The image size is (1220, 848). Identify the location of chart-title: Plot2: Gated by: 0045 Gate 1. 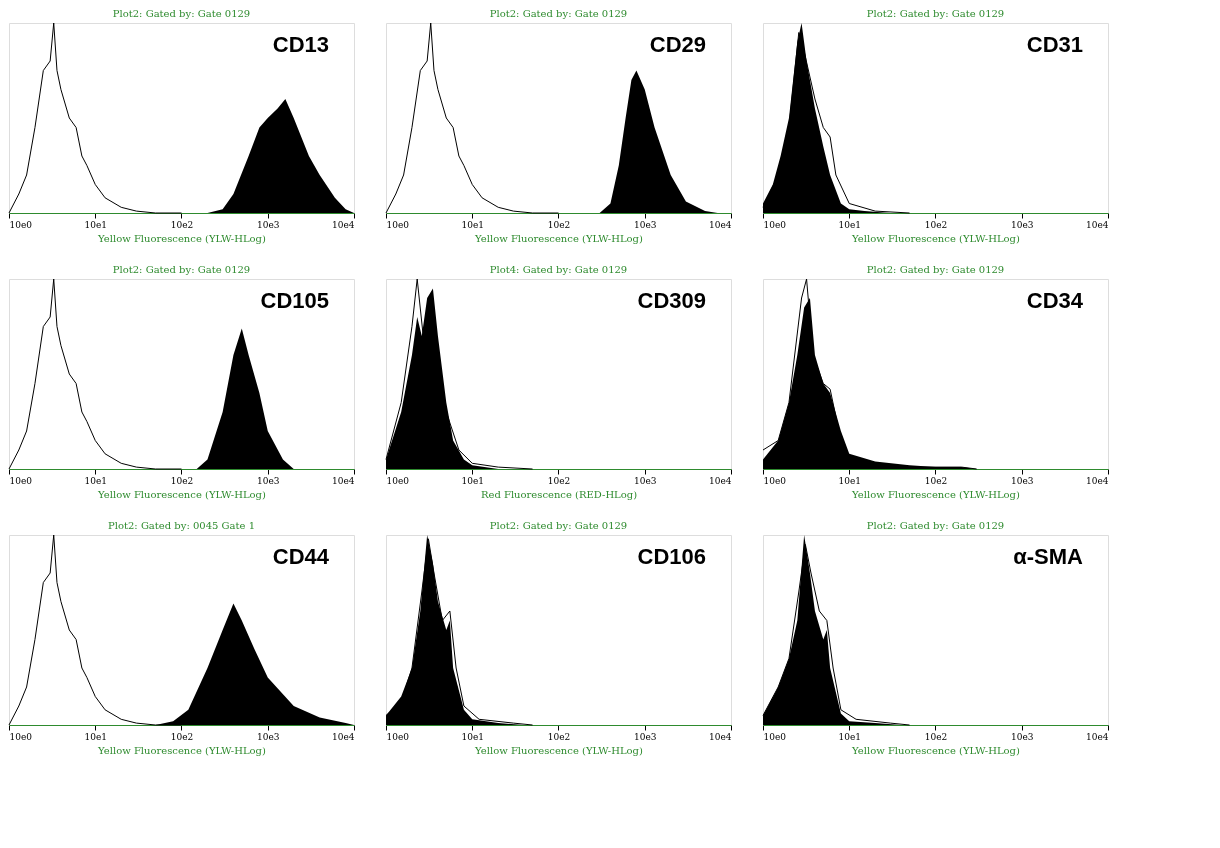
(181, 525).